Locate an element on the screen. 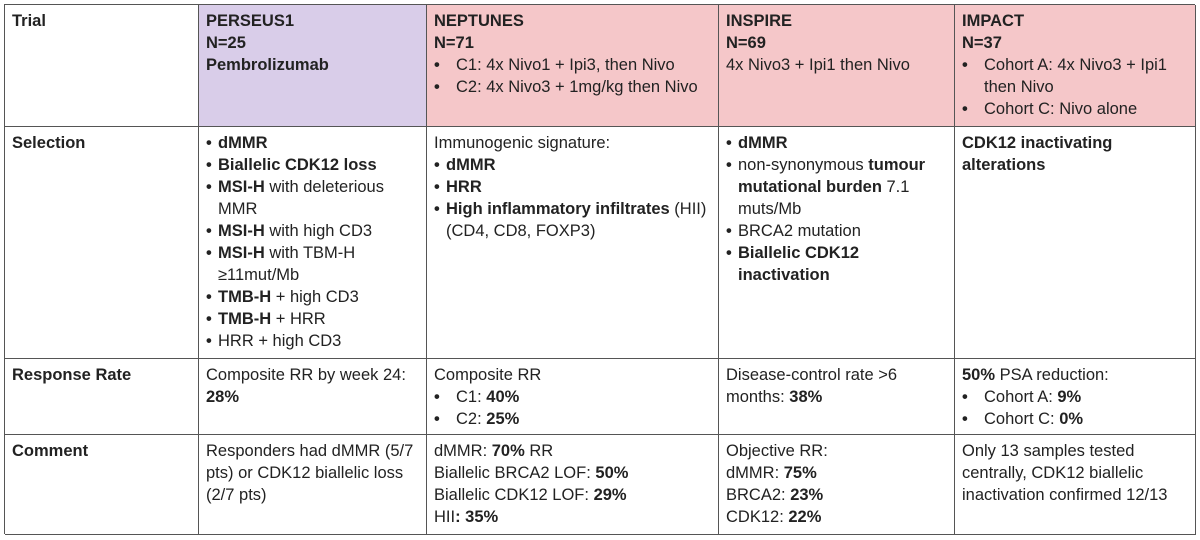 This screenshot has width=1200, height=540. impact-n: N=37 is located at coordinates (982, 43).